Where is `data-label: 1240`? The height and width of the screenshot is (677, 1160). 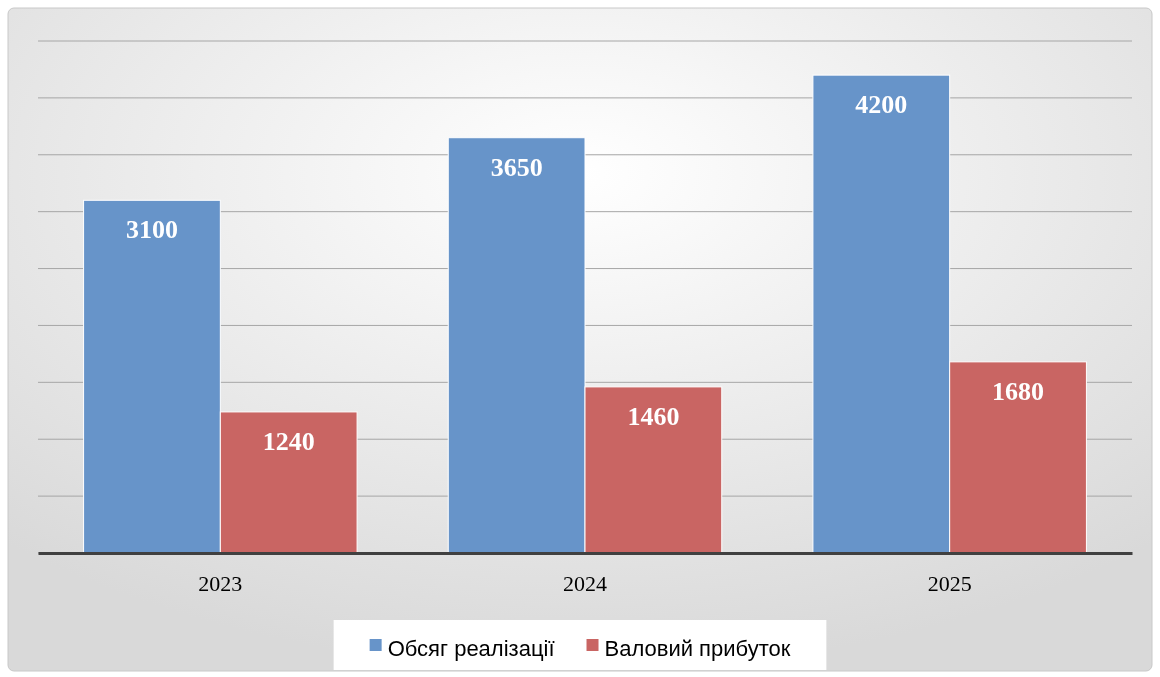
data-label: 1240 is located at coordinates (288, 441).